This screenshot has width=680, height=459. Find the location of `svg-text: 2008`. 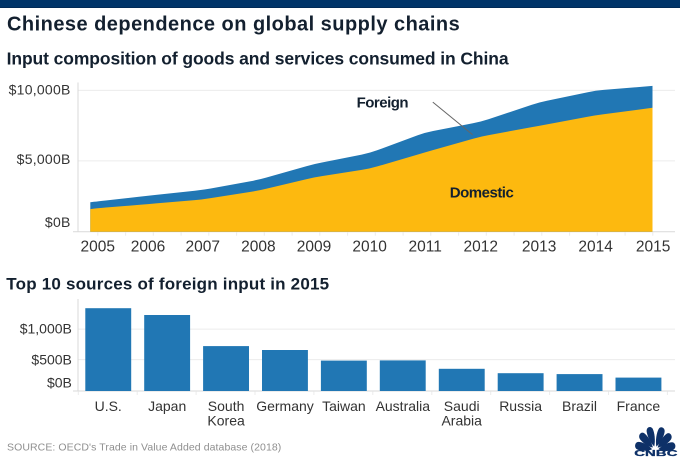

svg-text: 2008 is located at coordinates (258, 247).